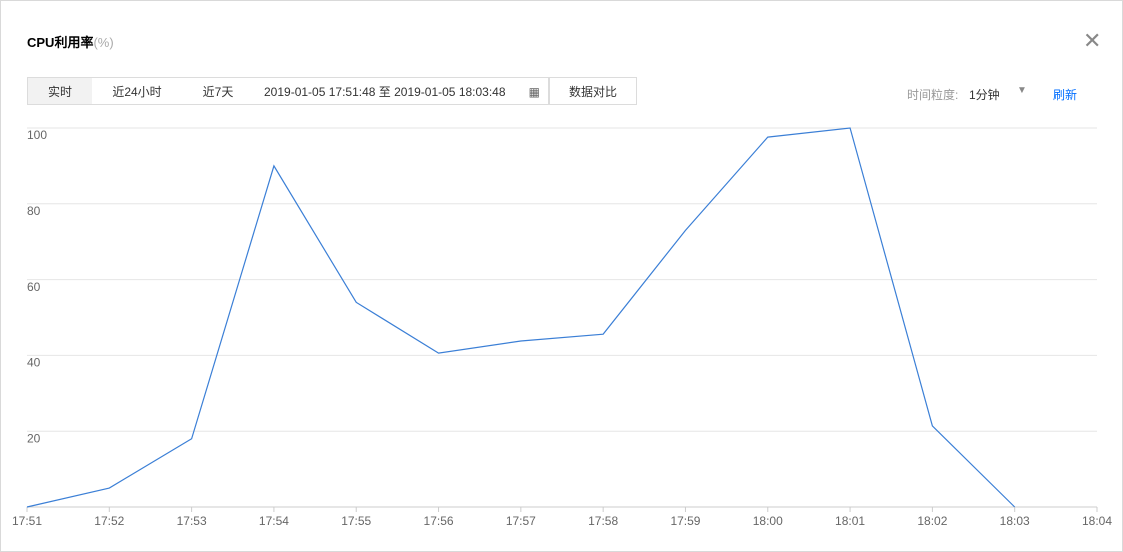  What do you see at coordinates (34, 211) in the screenshot?
I see `y-tick-label: 80` at bounding box center [34, 211].